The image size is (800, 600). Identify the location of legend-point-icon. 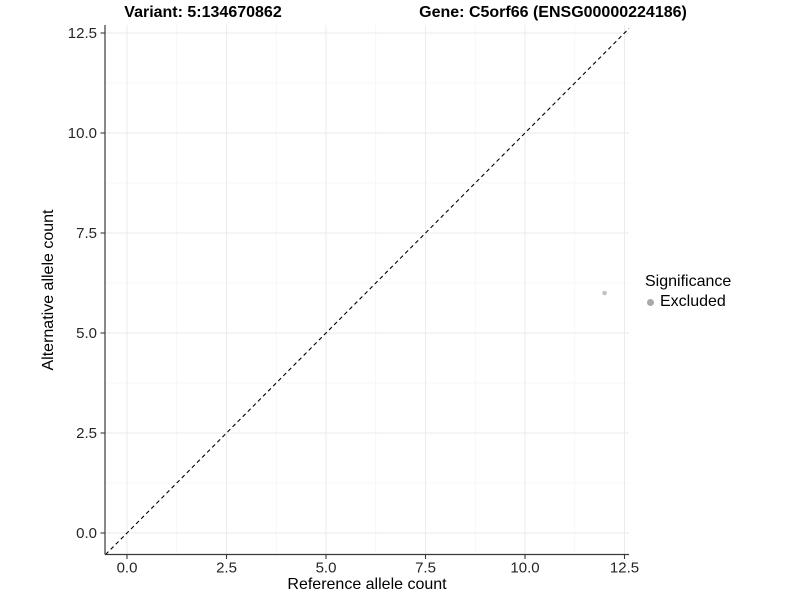
(650, 302).